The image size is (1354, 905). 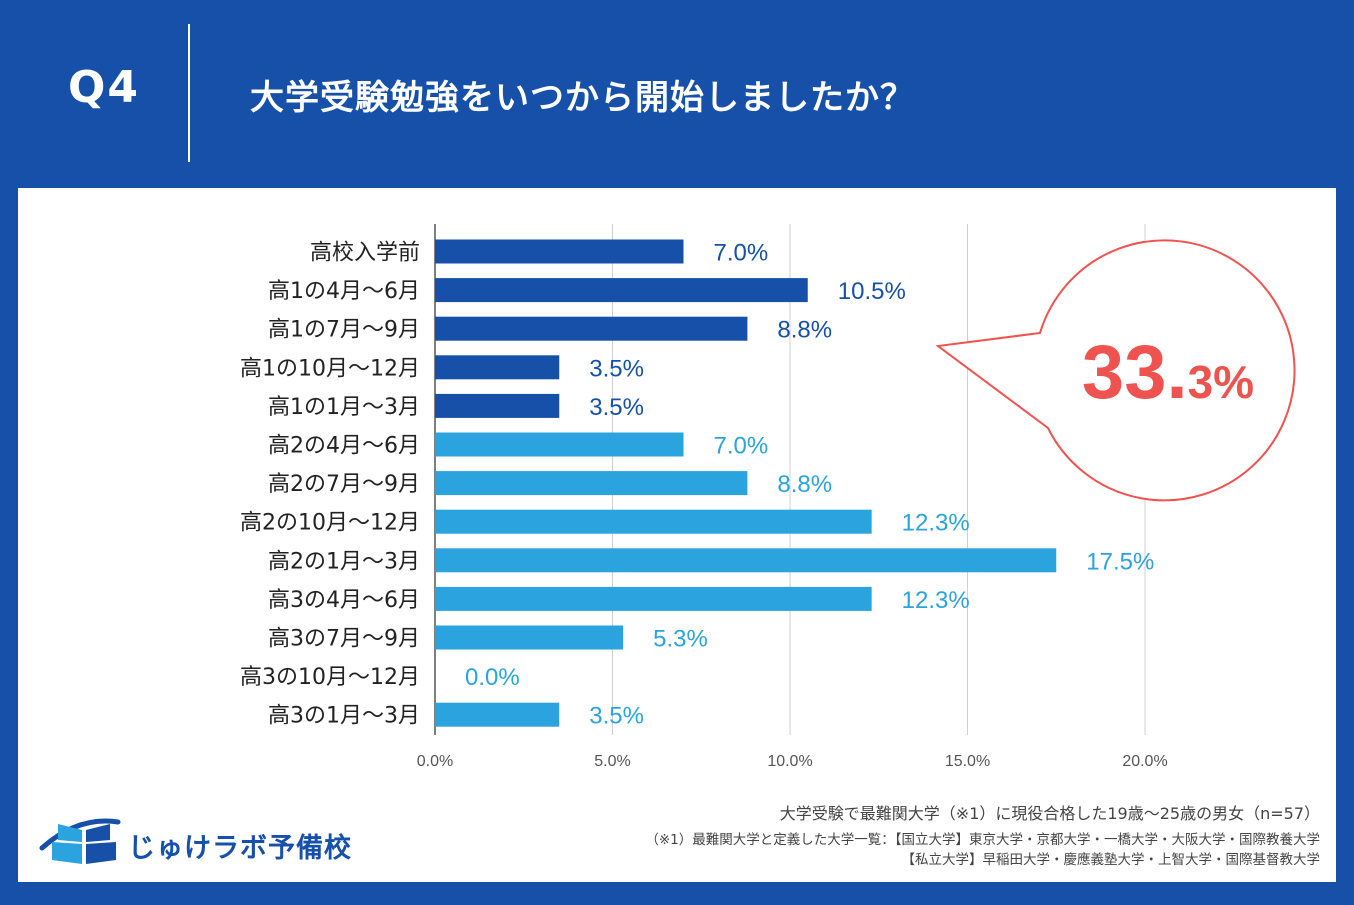 I want to click on question-number: Q4, so click(x=104, y=87).